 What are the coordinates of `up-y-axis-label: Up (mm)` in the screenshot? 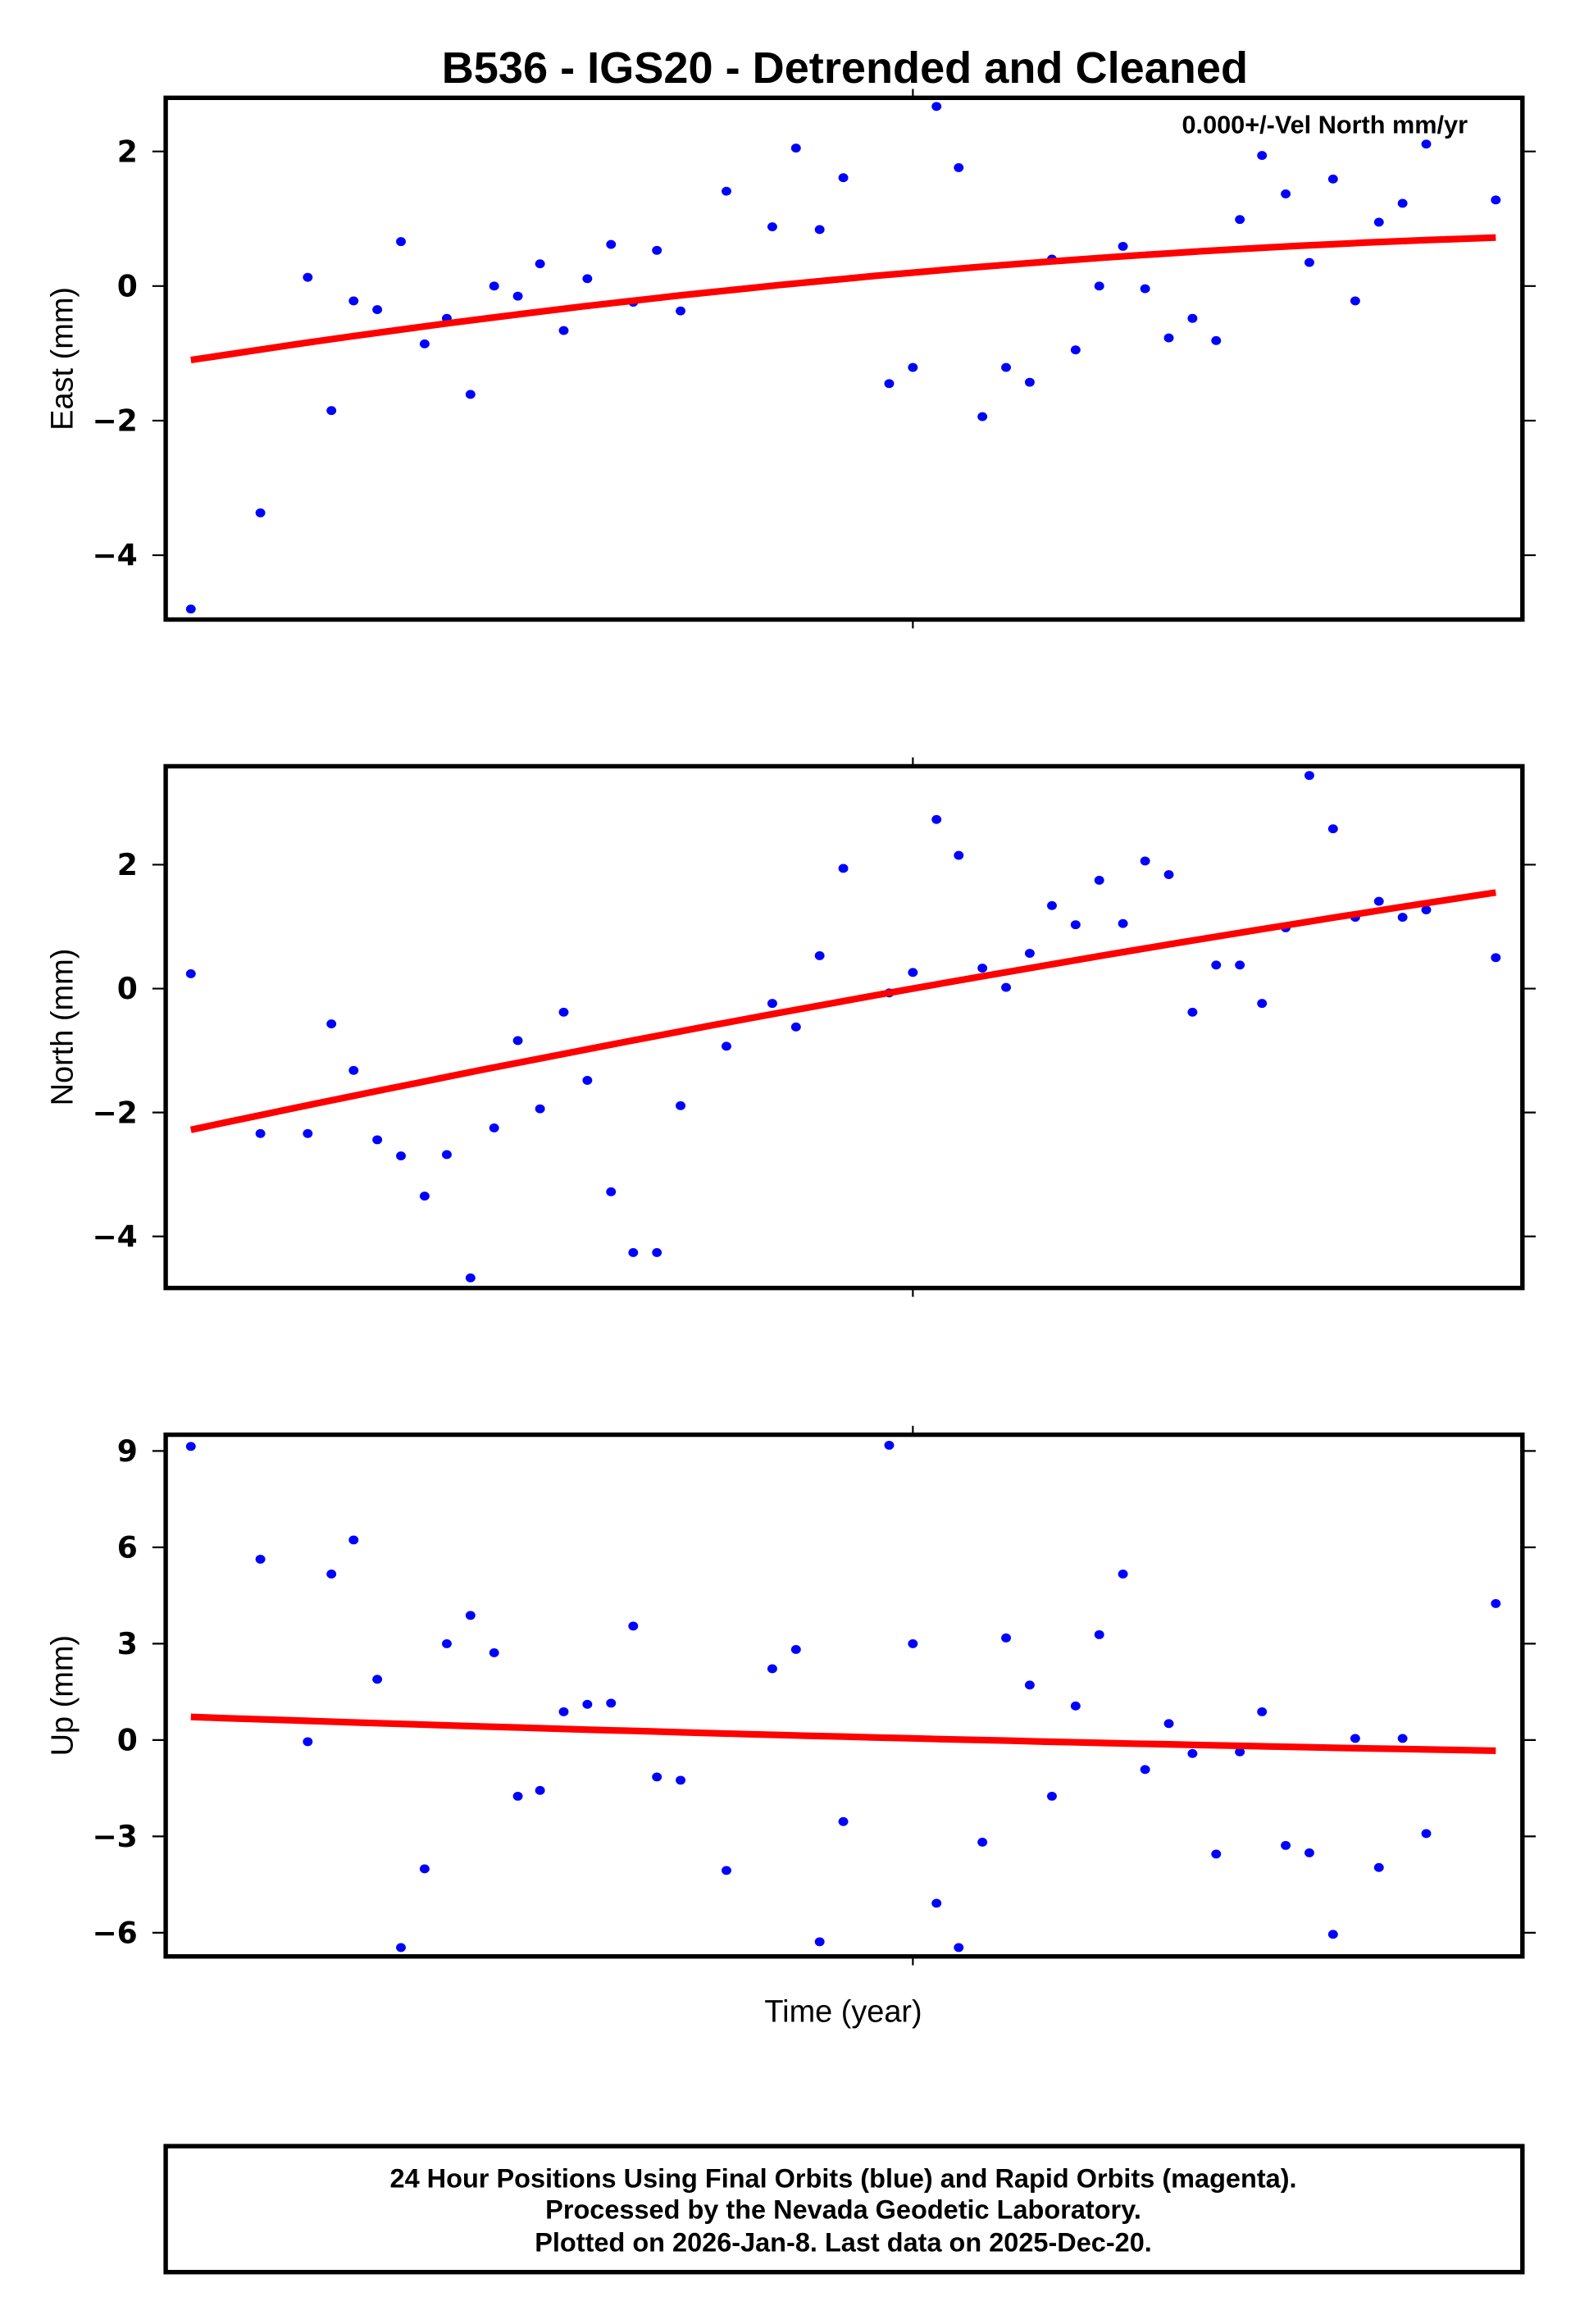 It's located at (62, 1696).